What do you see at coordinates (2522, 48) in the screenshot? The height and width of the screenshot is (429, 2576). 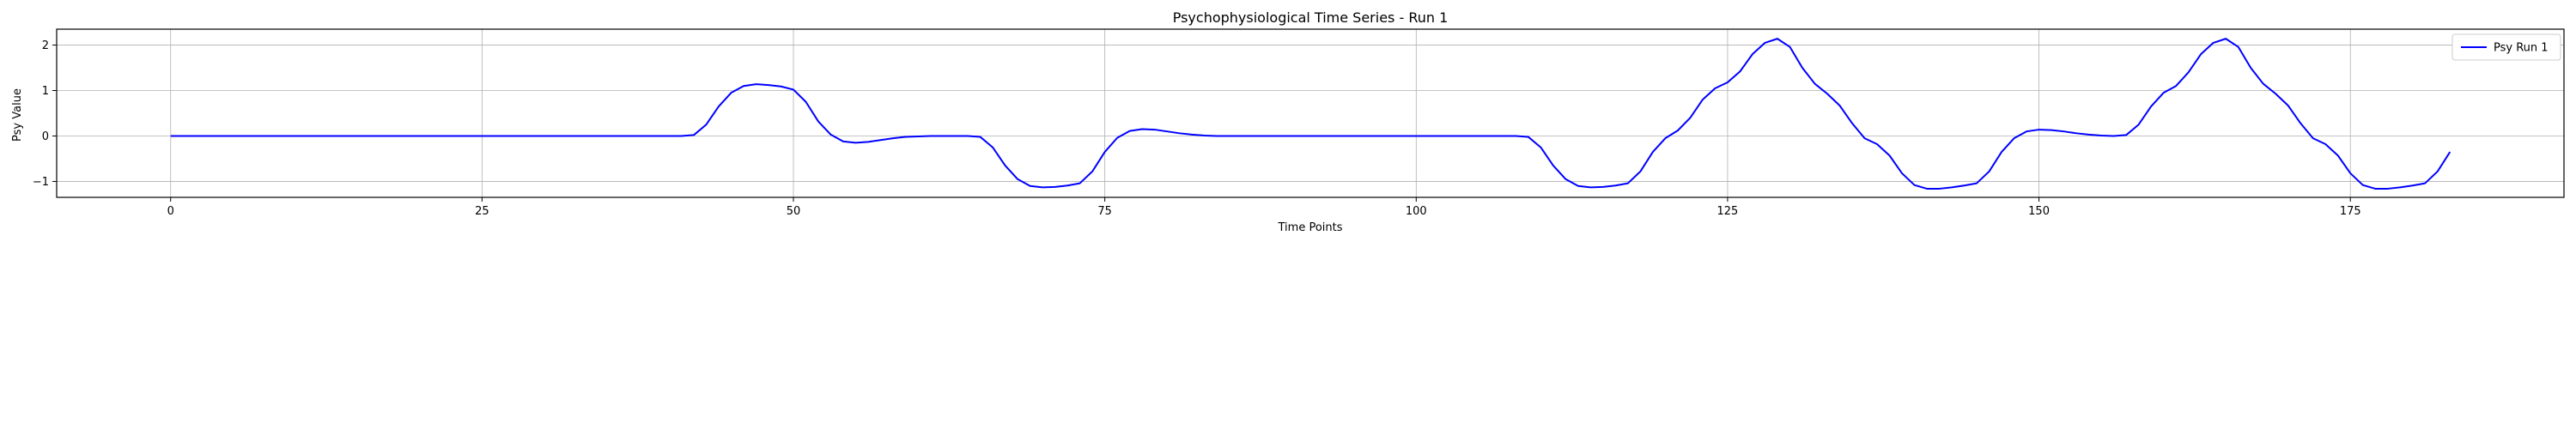 I see `legend-label: Psy Run 1` at bounding box center [2522, 48].